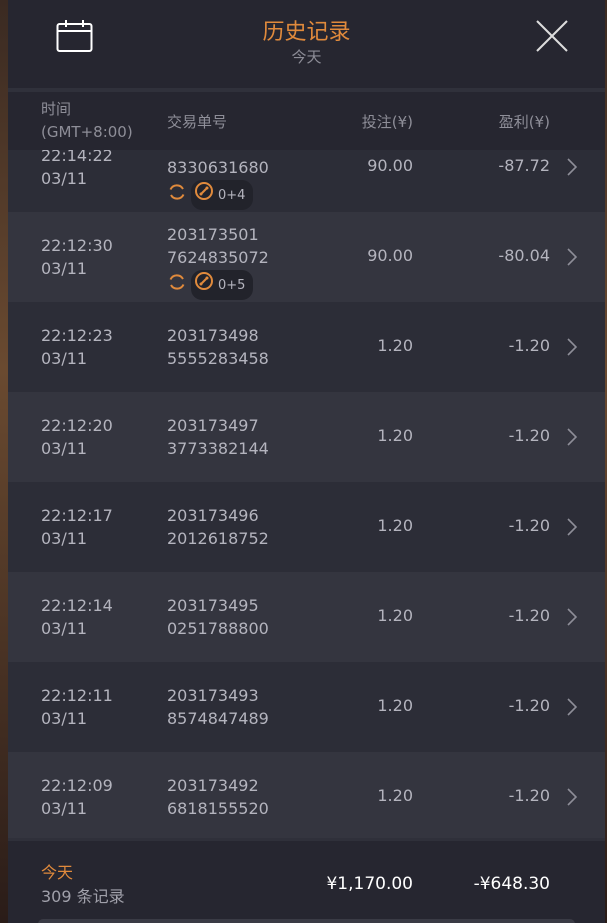 The height and width of the screenshot is (923, 607). What do you see at coordinates (306, 921) in the screenshot?
I see `bottom-handle` at bounding box center [306, 921].